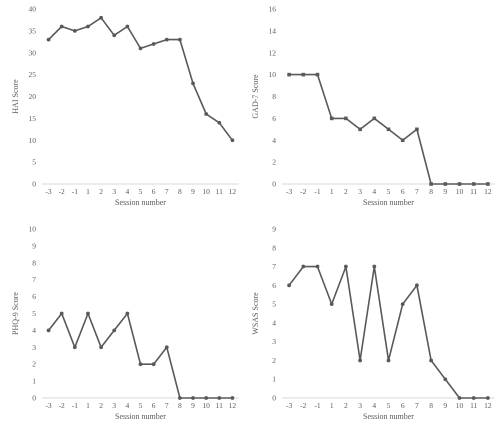 Image resolution: width=500 pixels, height=422 pixels. What do you see at coordinates (167, 405) in the screenshot?
I see `phq9-x-tick-label: 7` at bounding box center [167, 405].